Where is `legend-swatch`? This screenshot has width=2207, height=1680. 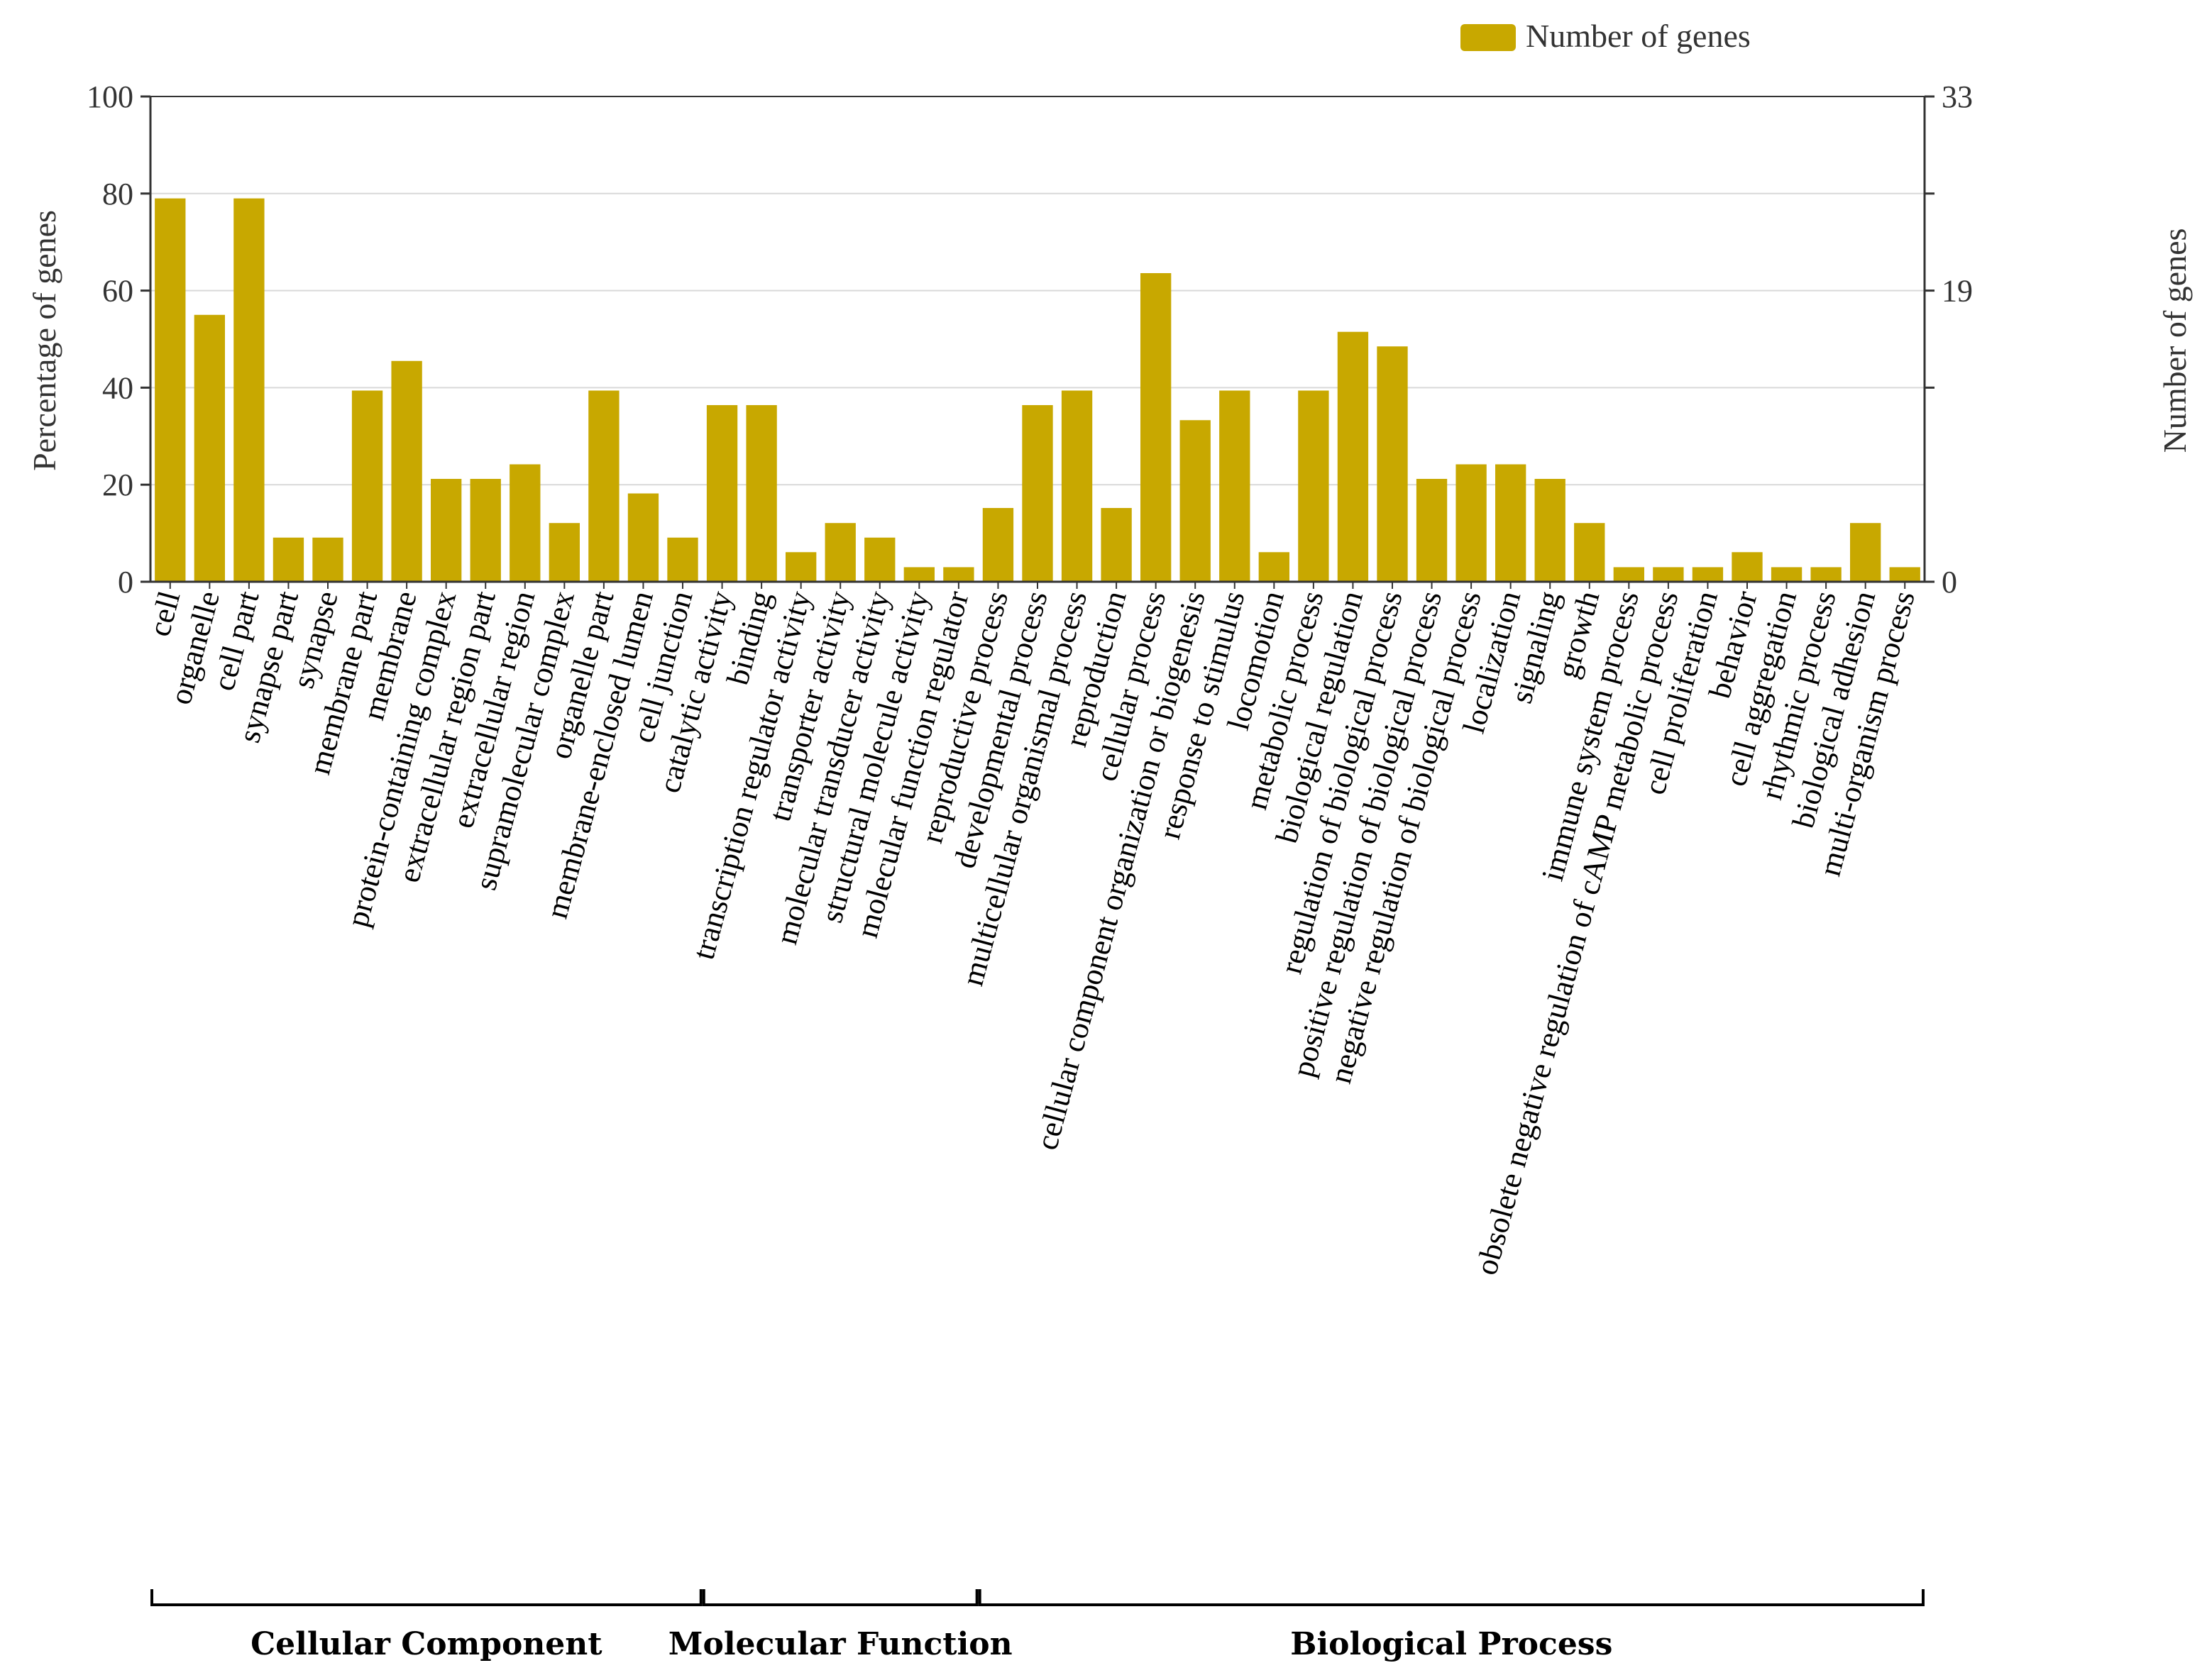
legend-swatch is located at coordinates (1488, 37).